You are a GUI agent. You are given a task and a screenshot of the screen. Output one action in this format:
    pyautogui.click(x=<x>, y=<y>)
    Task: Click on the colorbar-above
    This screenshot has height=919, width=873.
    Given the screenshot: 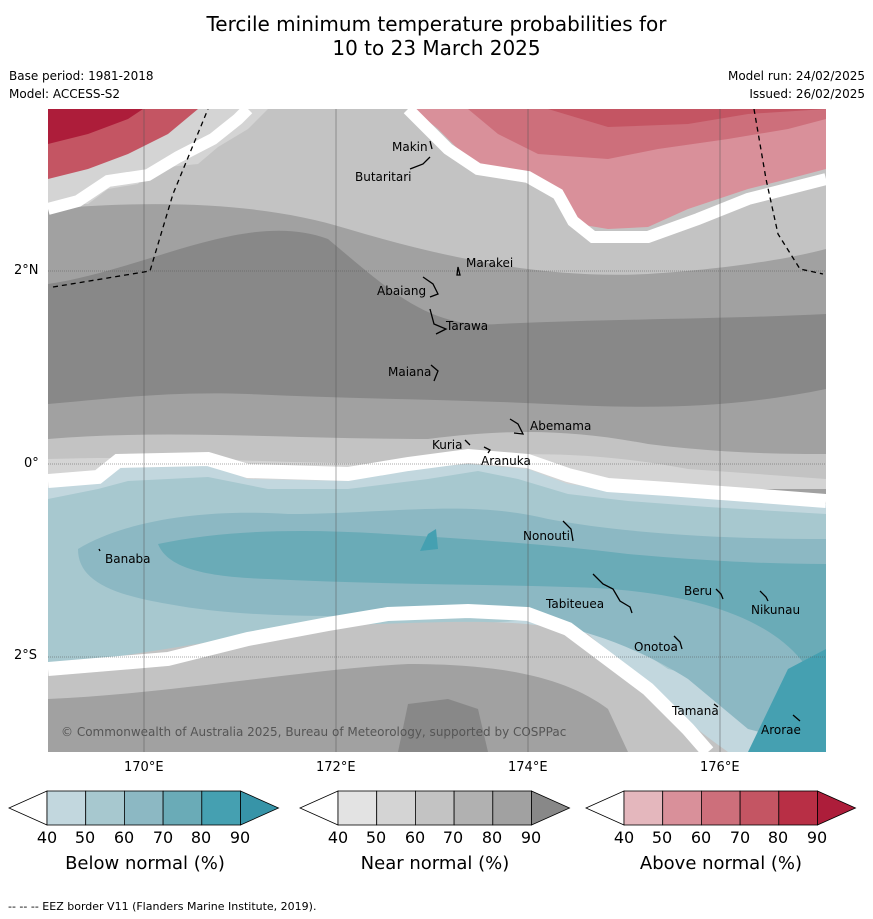 What is the action you would take?
    pyautogui.click(x=721, y=808)
    